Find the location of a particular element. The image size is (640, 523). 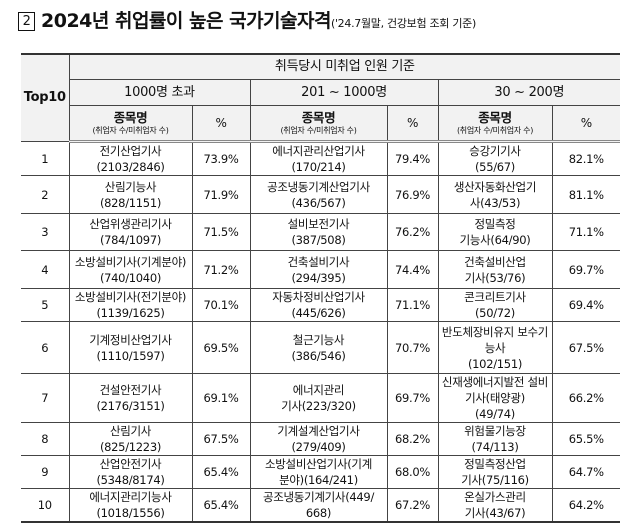

qualification-name: 건설안전기사 is located at coordinates (130, 390).